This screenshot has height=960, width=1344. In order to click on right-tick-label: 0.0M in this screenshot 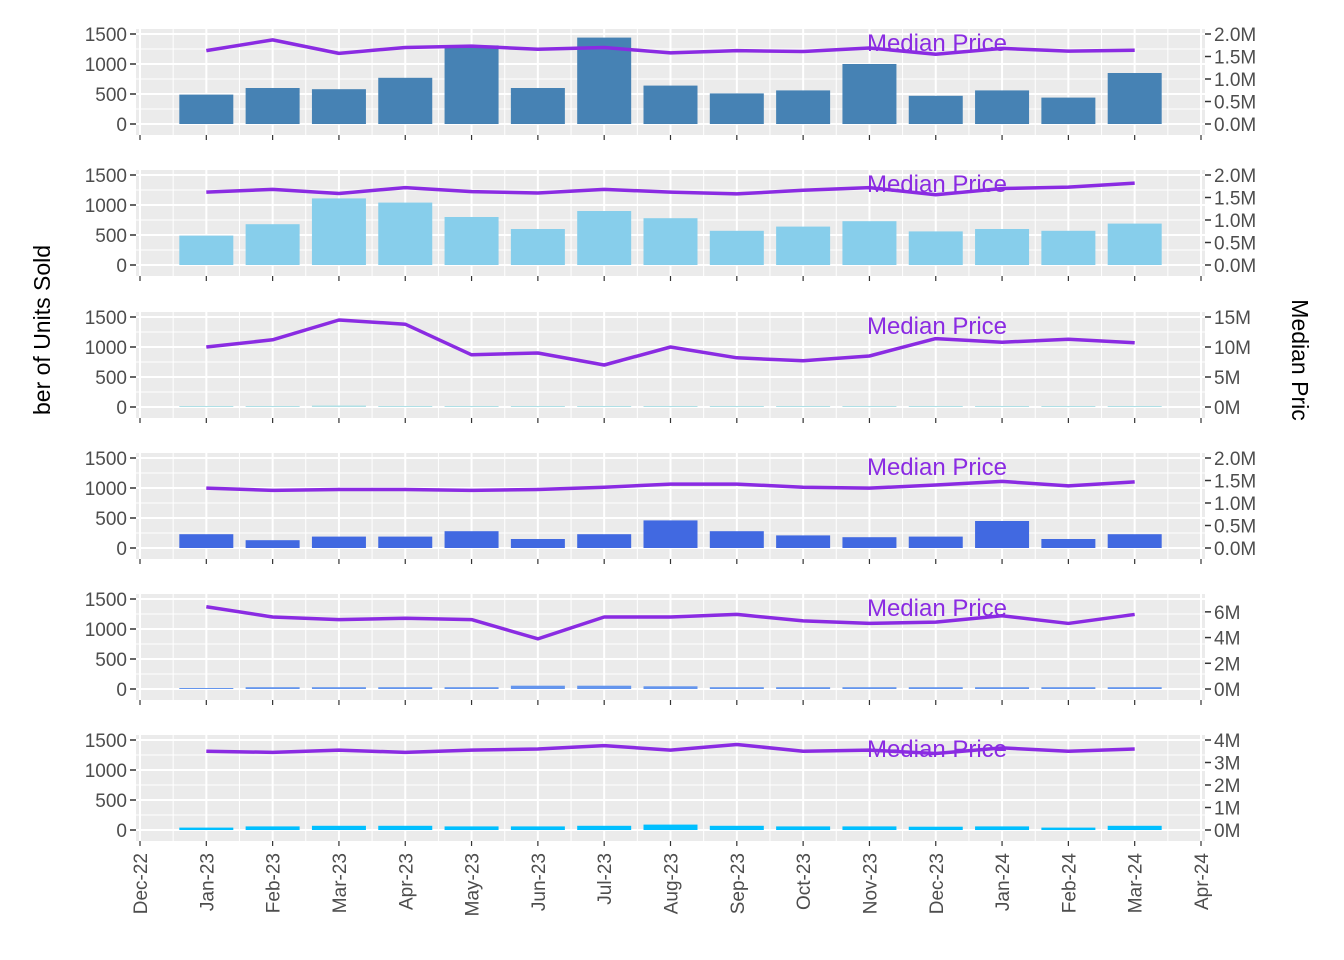, I will do `click(1235, 549)`.